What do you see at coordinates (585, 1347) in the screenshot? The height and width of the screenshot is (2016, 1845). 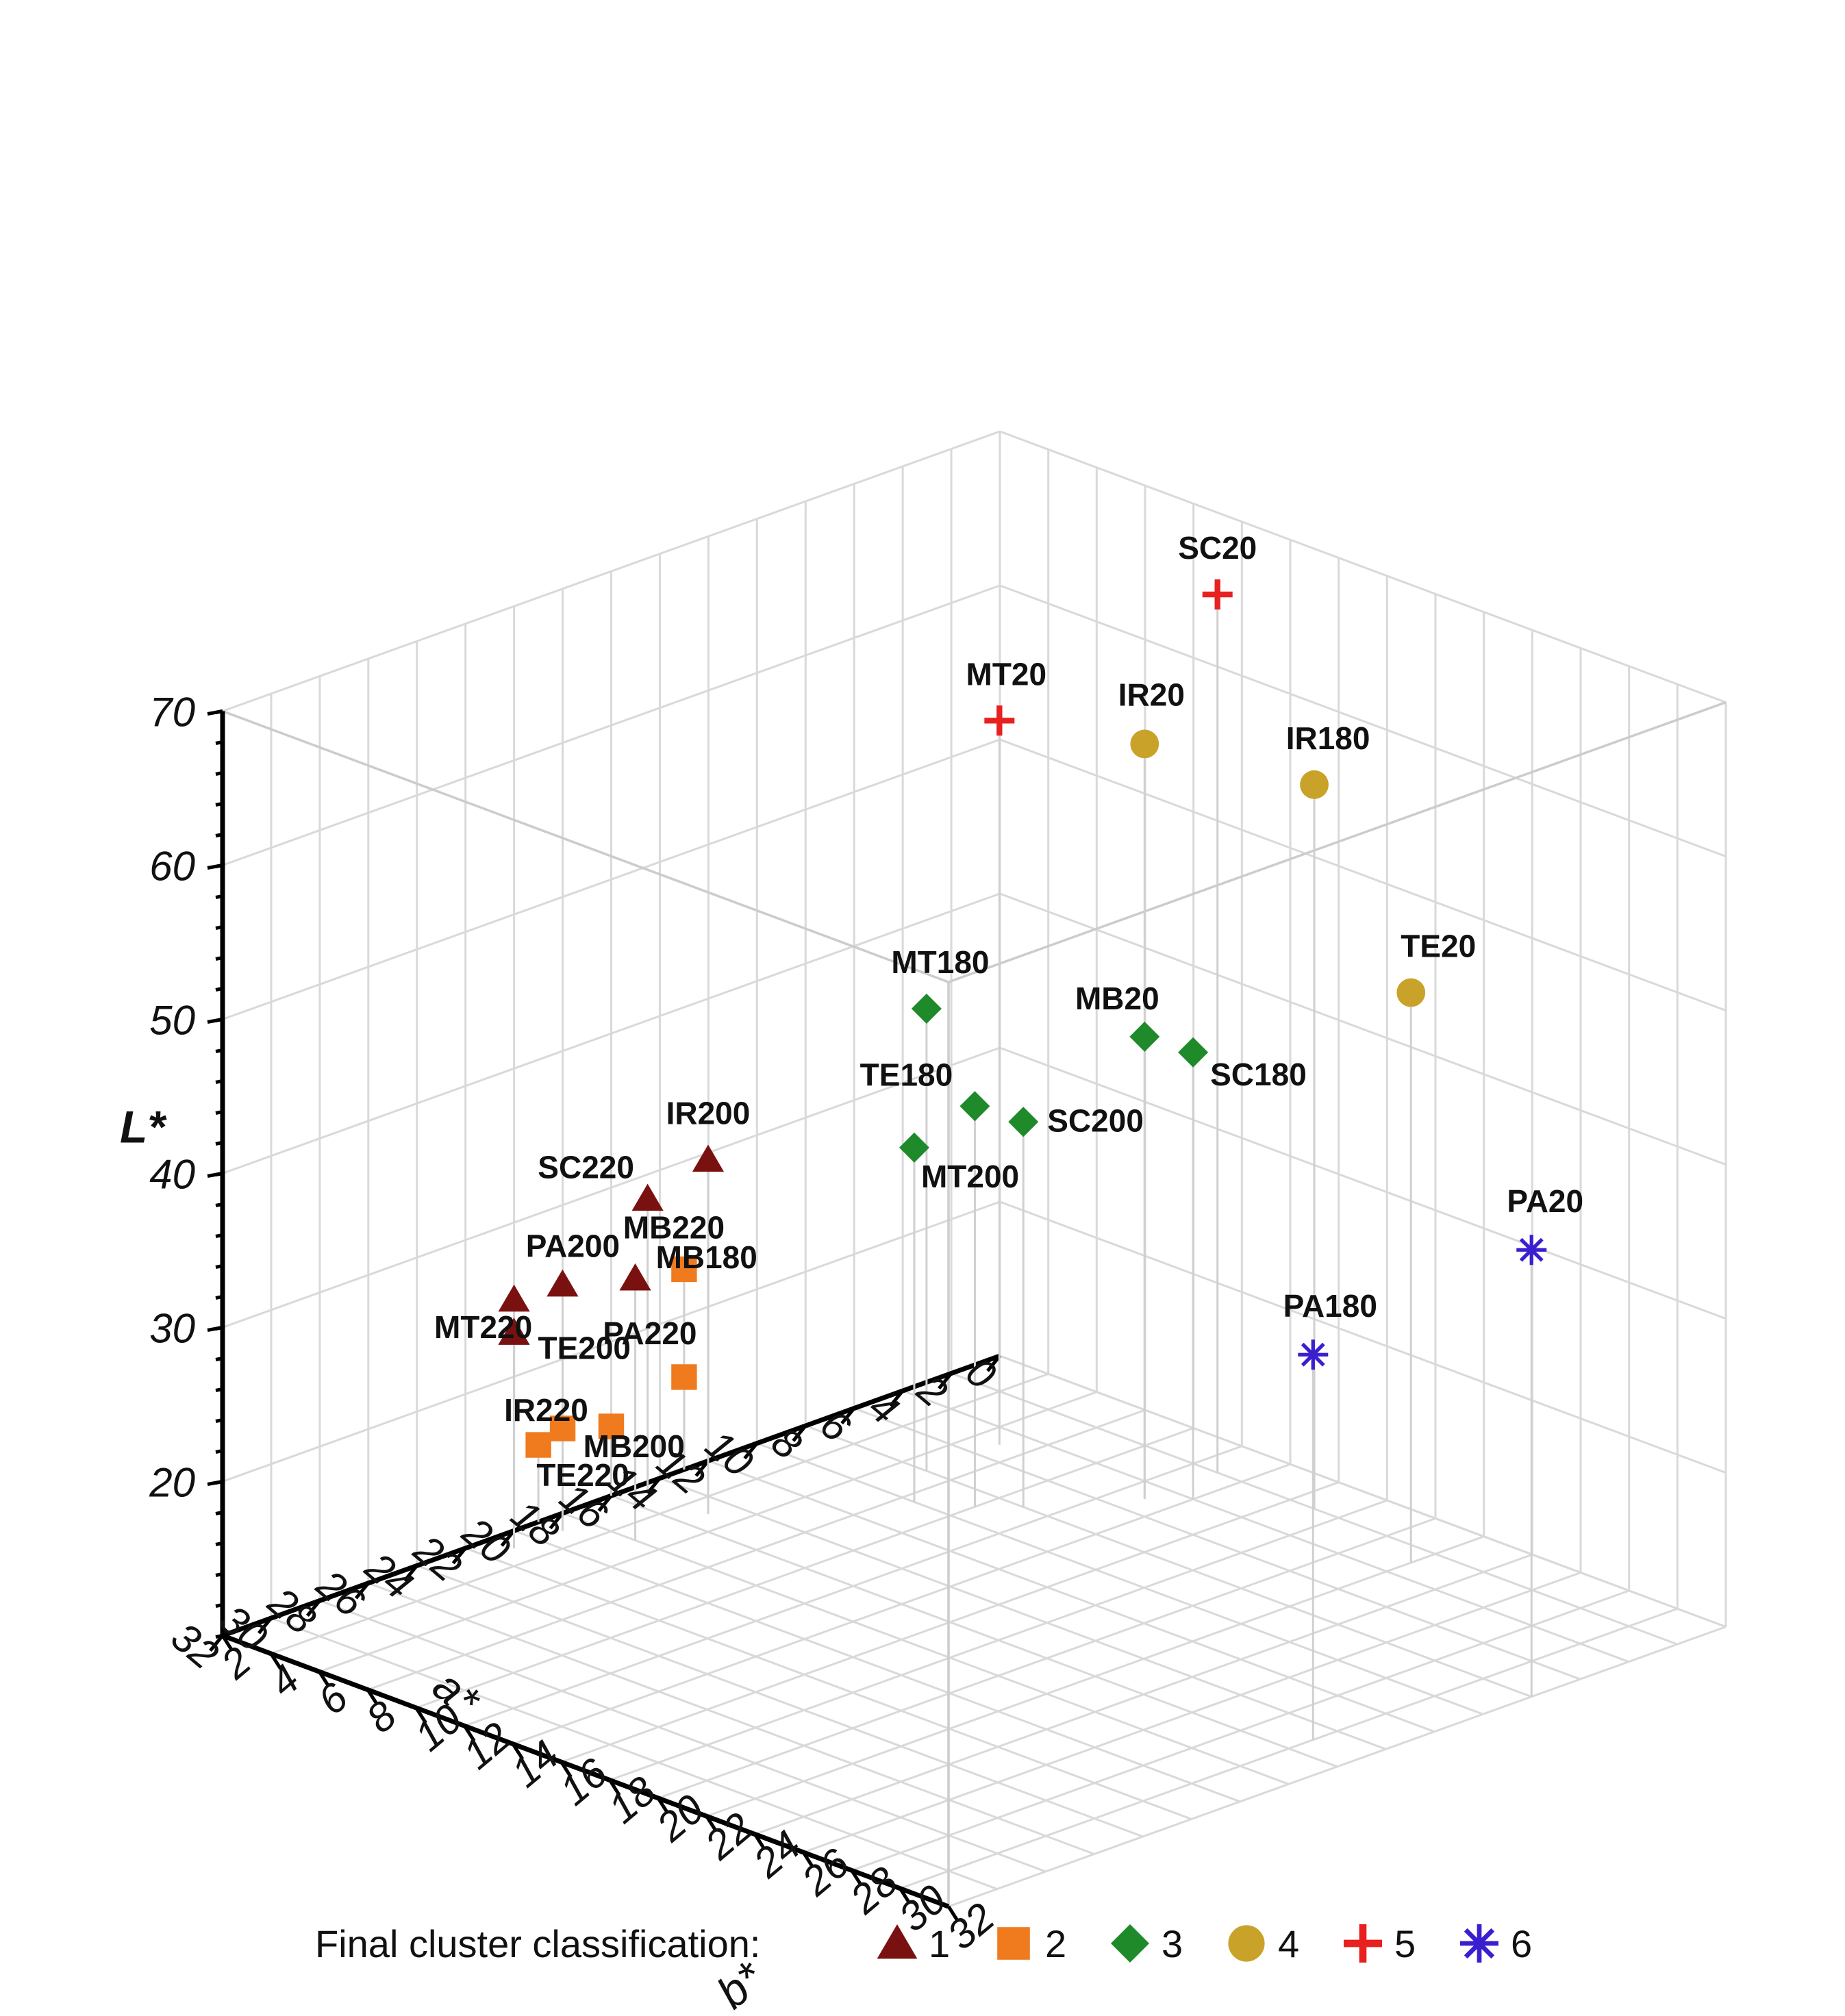 I see `point-label-te200: TE200` at bounding box center [585, 1347].